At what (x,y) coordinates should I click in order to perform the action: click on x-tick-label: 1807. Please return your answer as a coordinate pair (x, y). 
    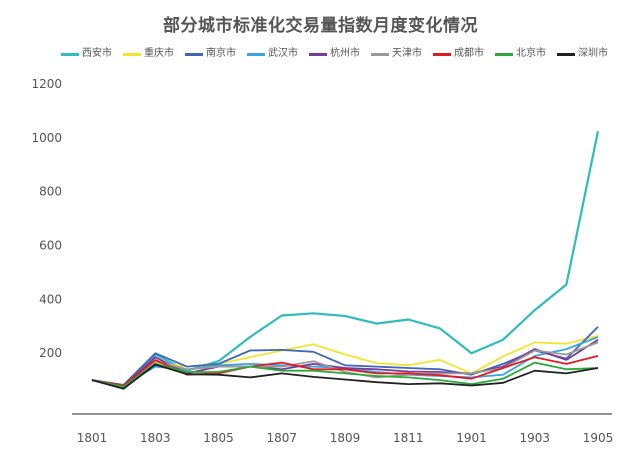
    Looking at the image, I should click on (281, 438).